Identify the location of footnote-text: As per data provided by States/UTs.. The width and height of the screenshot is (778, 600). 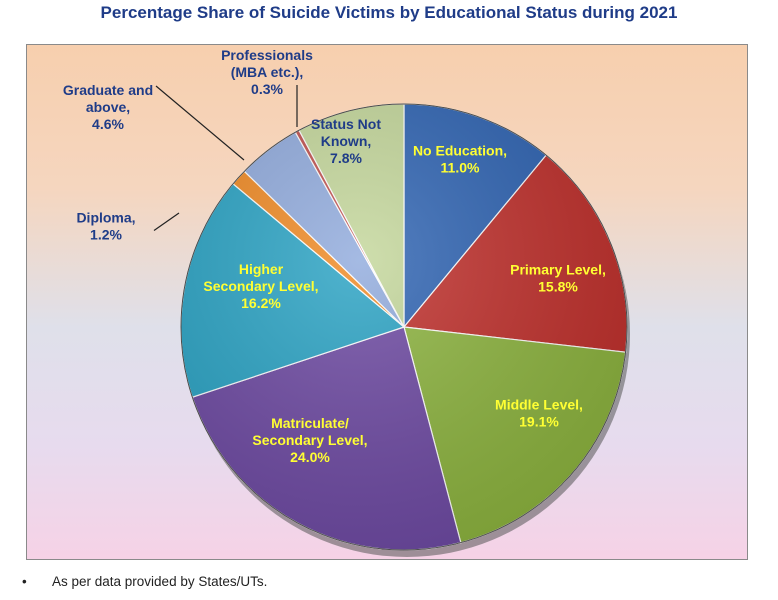
(160, 581).